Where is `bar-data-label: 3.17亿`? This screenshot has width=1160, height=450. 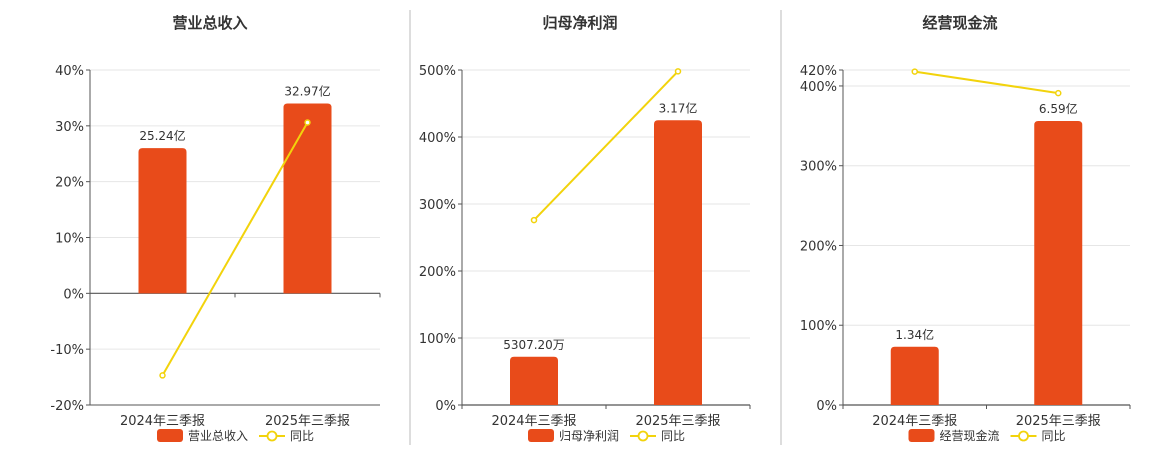 bar-data-label: 3.17亿 is located at coordinates (678, 107).